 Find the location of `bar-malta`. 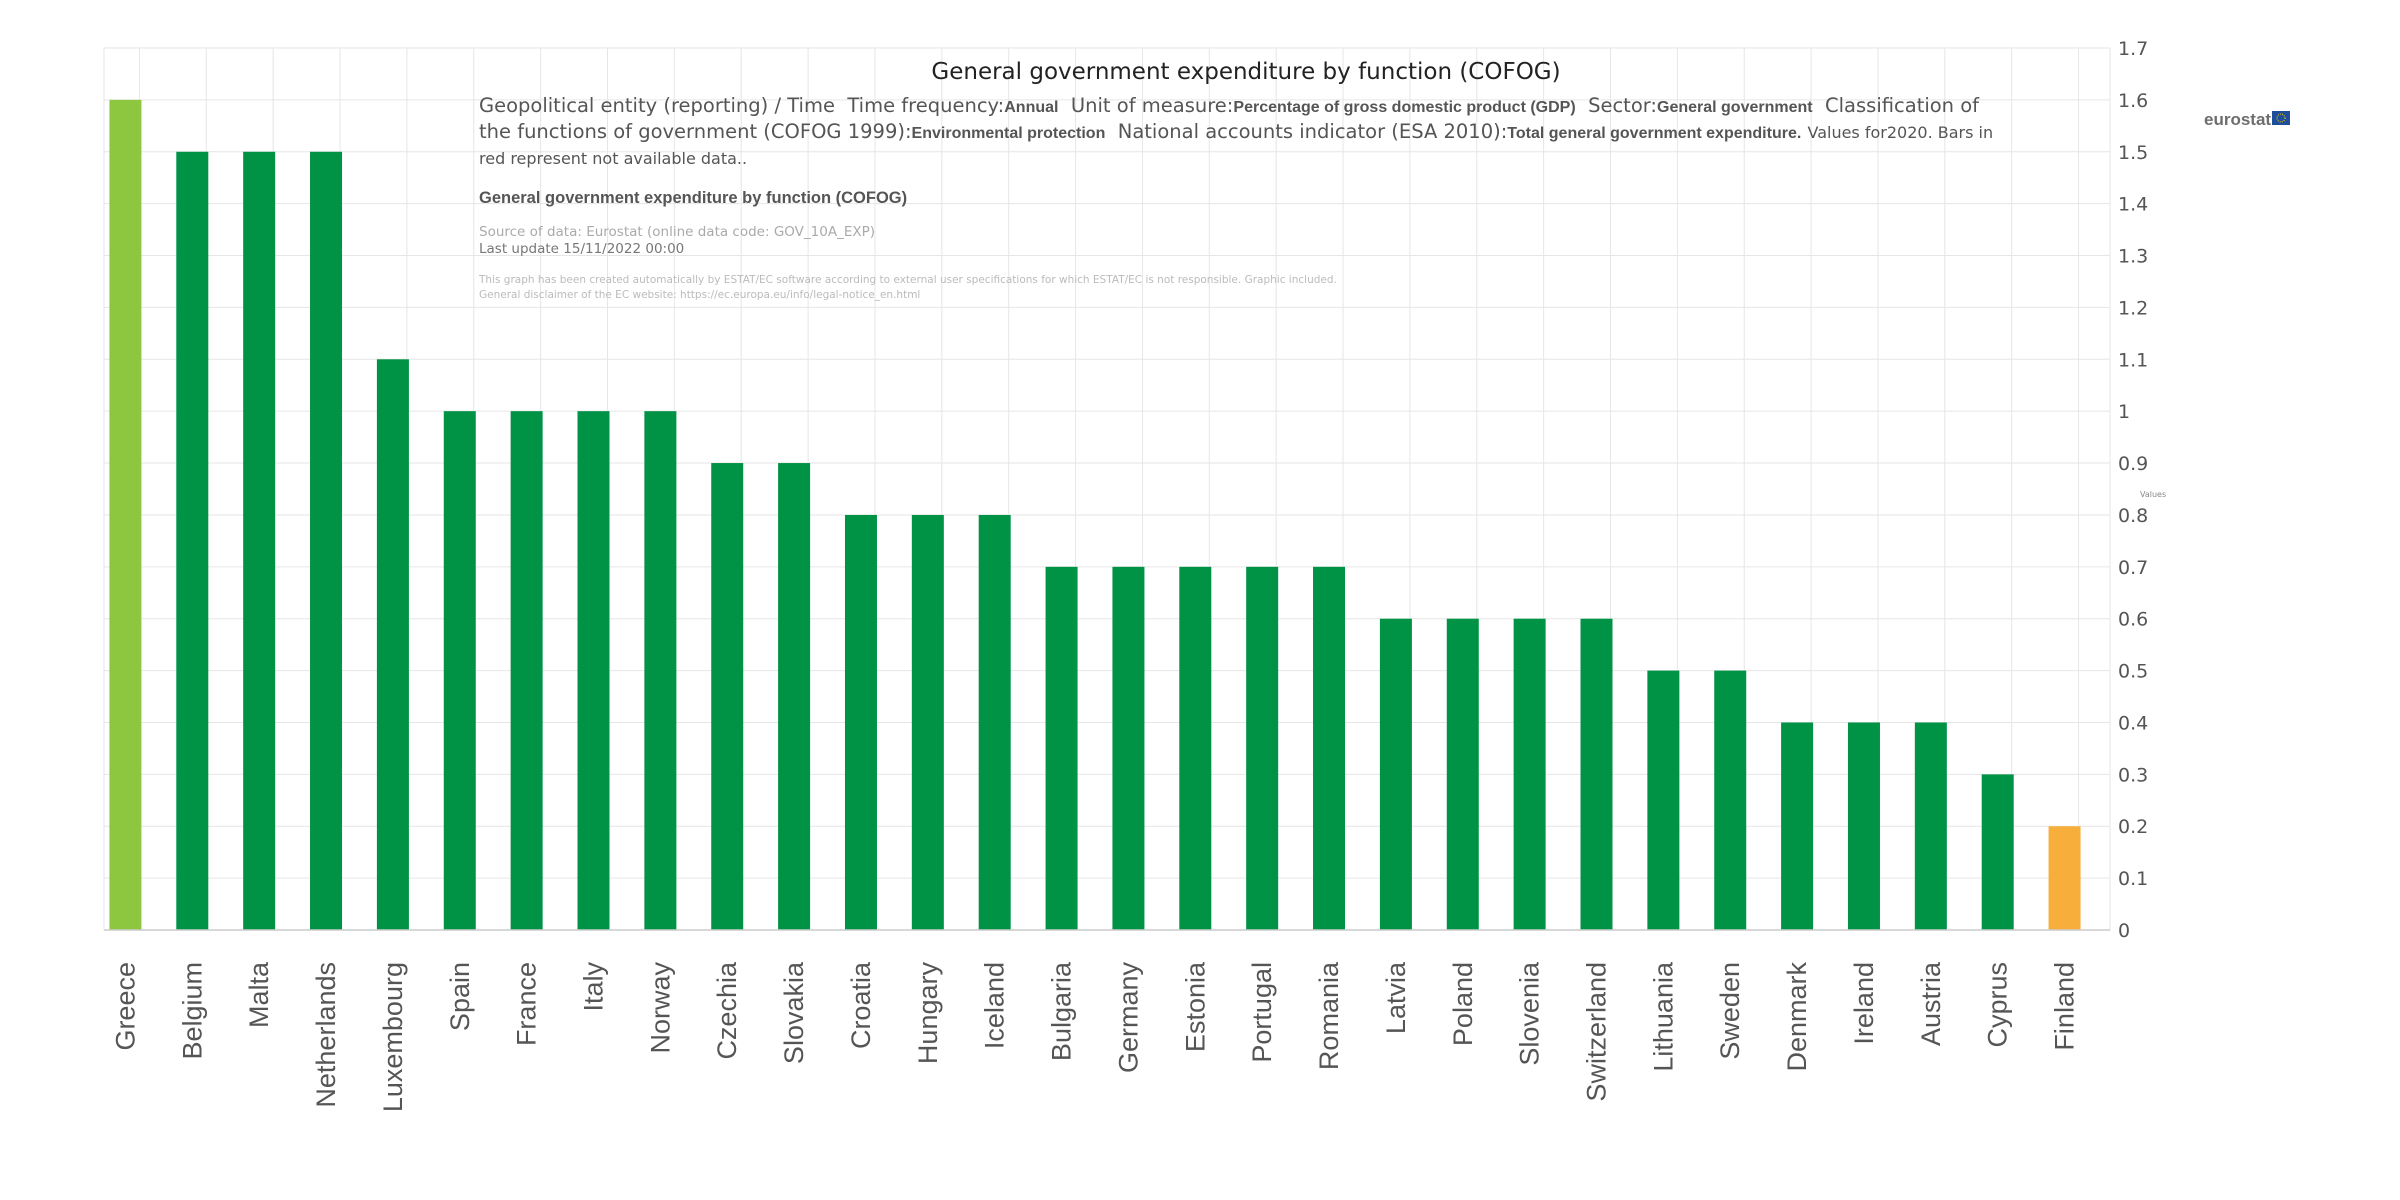

bar-malta is located at coordinates (259, 540).